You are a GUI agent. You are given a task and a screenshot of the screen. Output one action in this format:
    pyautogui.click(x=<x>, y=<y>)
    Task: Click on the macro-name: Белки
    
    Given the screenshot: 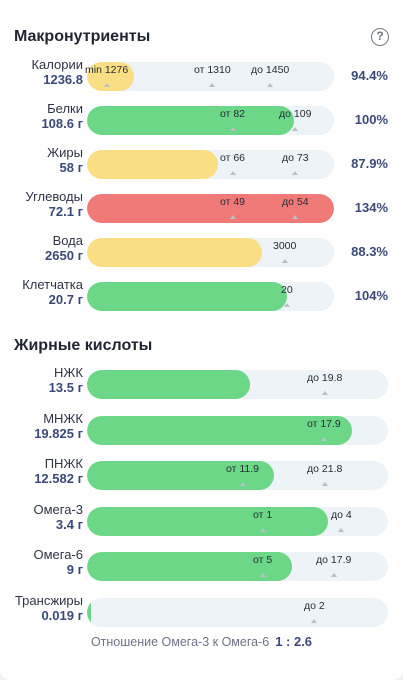 What is the action you would take?
    pyautogui.click(x=65, y=108)
    